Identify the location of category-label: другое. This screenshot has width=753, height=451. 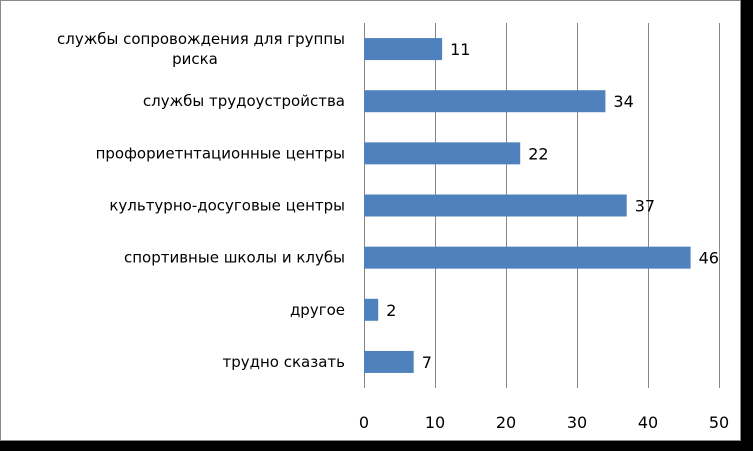
(317, 310).